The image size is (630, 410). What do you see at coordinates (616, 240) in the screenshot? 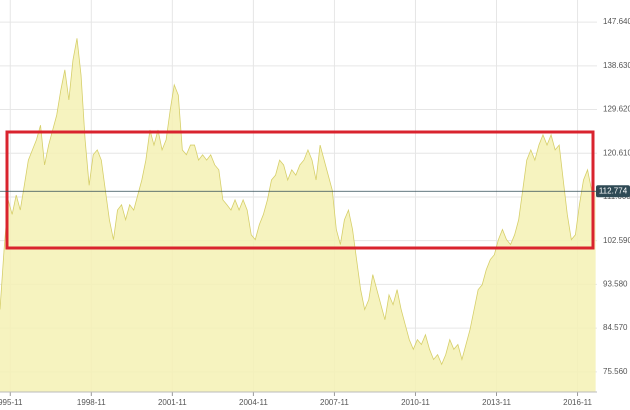
I see `y-tick-label: 102.590` at bounding box center [616, 240].